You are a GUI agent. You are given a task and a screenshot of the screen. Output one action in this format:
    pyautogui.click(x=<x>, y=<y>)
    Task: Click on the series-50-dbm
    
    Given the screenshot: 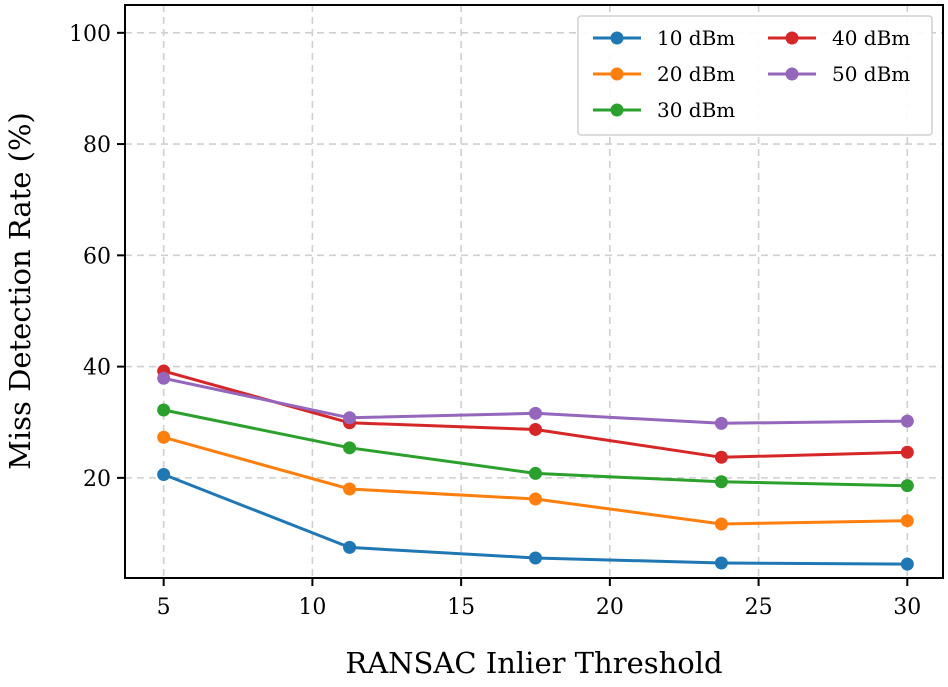 What is the action you would take?
    pyautogui.click(x=535, y=400)
    